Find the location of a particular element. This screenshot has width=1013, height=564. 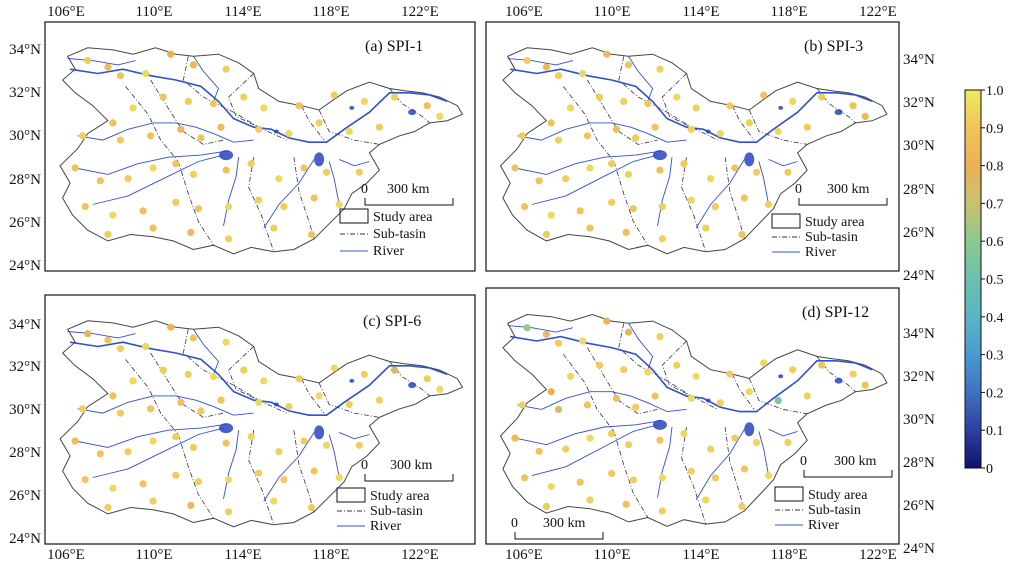

legend-river: River is located at coordinates (820, 252).